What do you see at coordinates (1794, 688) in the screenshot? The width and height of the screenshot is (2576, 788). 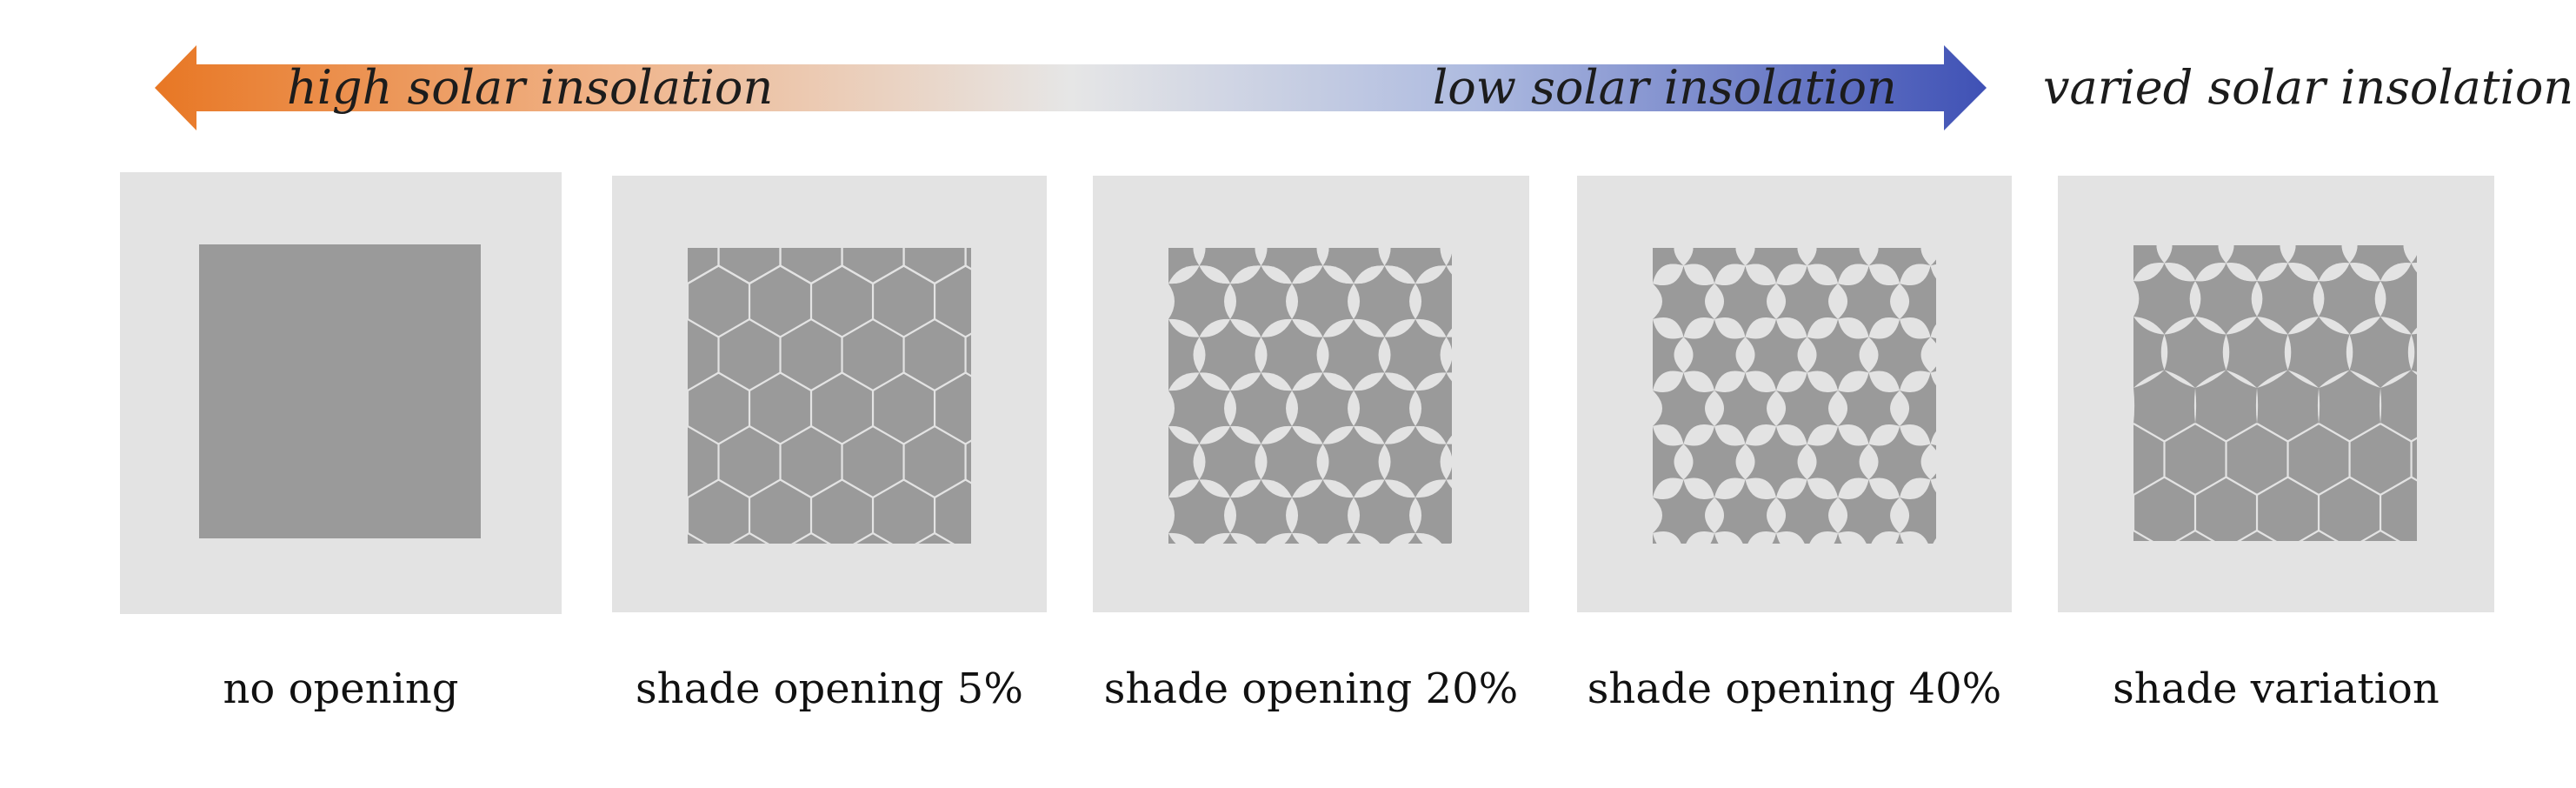 I see `caption-shade-opening-40: shade opening 40%` at bounding box center [1794, 688].